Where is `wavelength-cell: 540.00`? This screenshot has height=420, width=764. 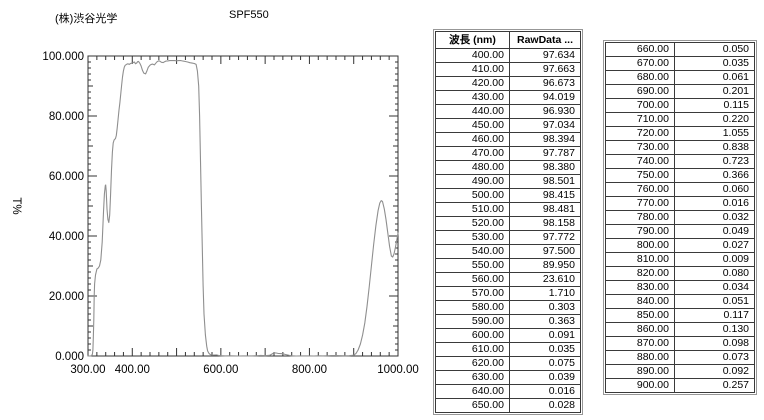 wavelength-cell: 540.00 is located at coordinates (472, 251).